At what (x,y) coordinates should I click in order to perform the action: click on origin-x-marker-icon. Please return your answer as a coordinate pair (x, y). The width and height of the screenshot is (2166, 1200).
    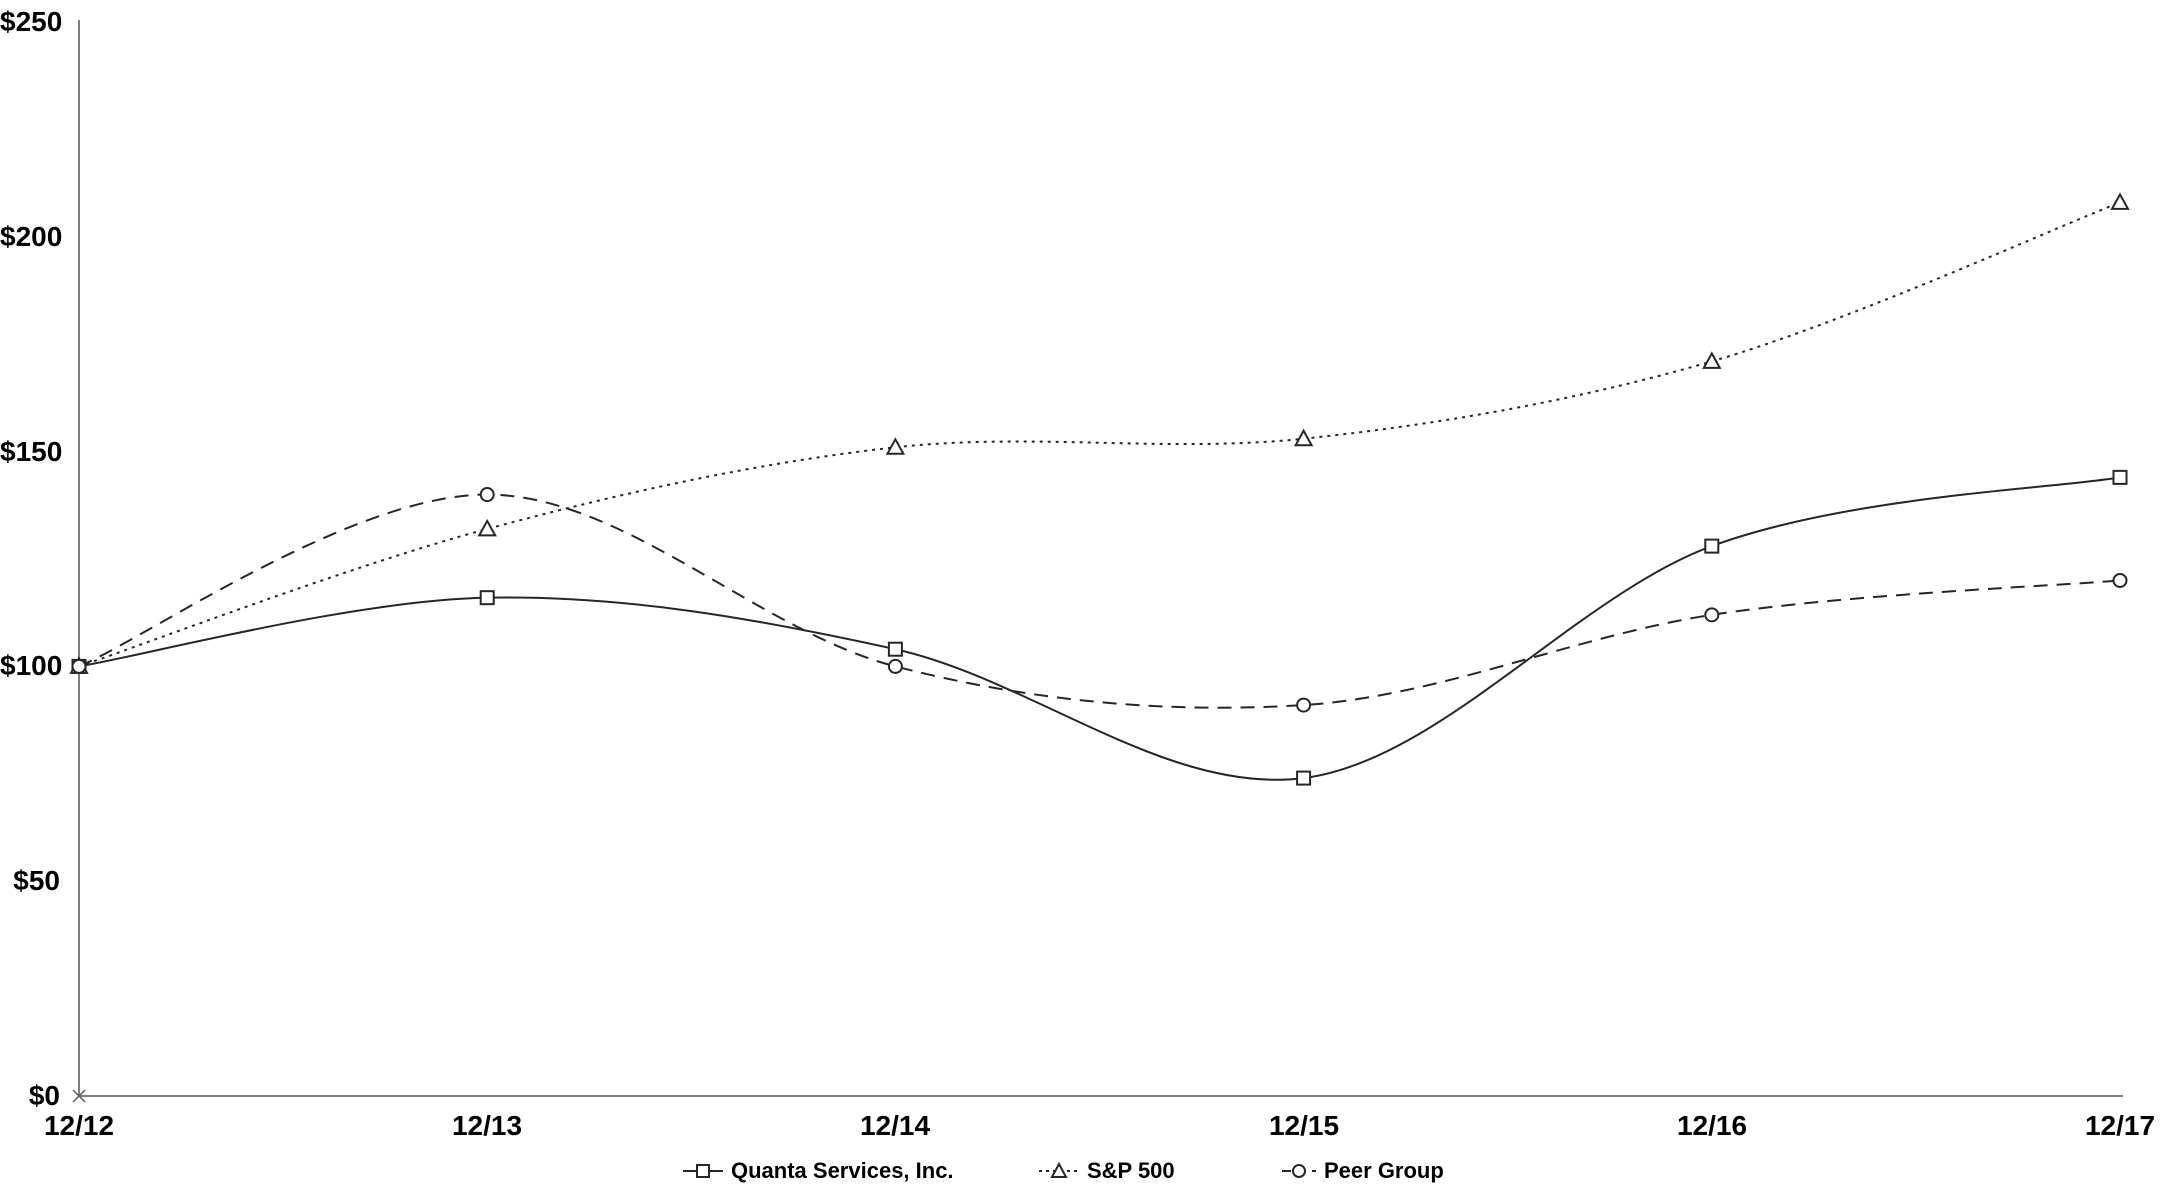
    Looking at the image, I should click on (79, 1096).